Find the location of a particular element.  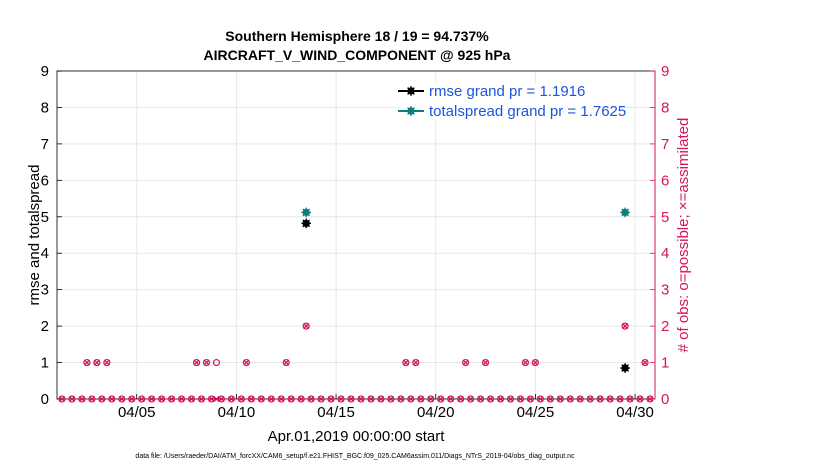

legend-totalspread-star is located at coordinates (411, 111).